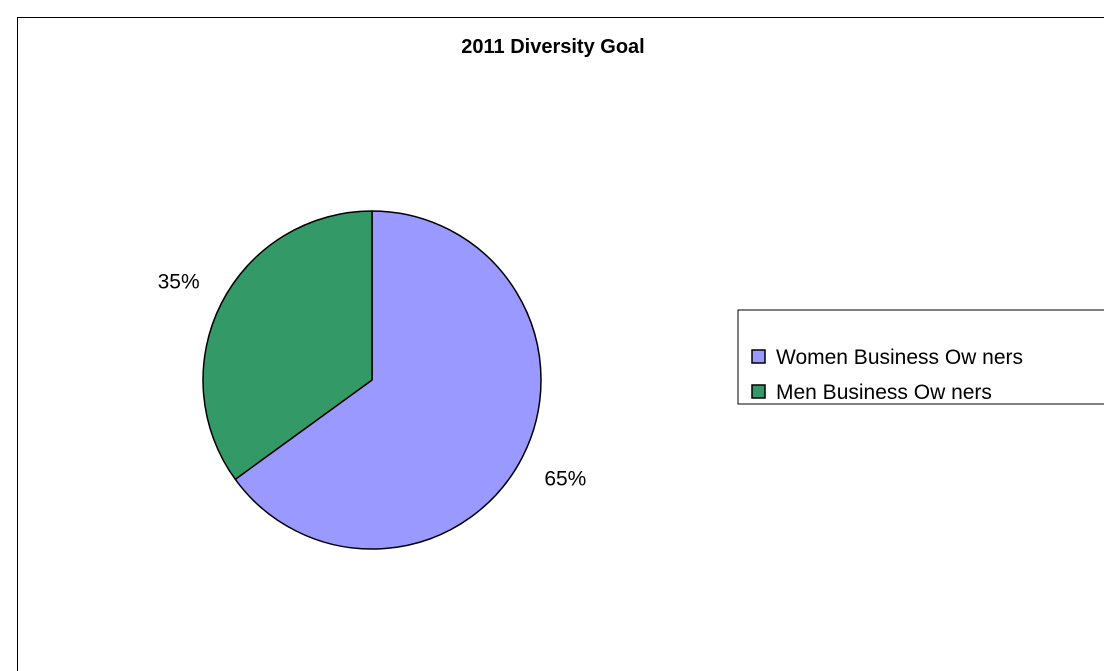  What do you see at coordinates (179, 281) in the screenshot?
I see `data-label-men: 35%` at bounding box center [179, 281].